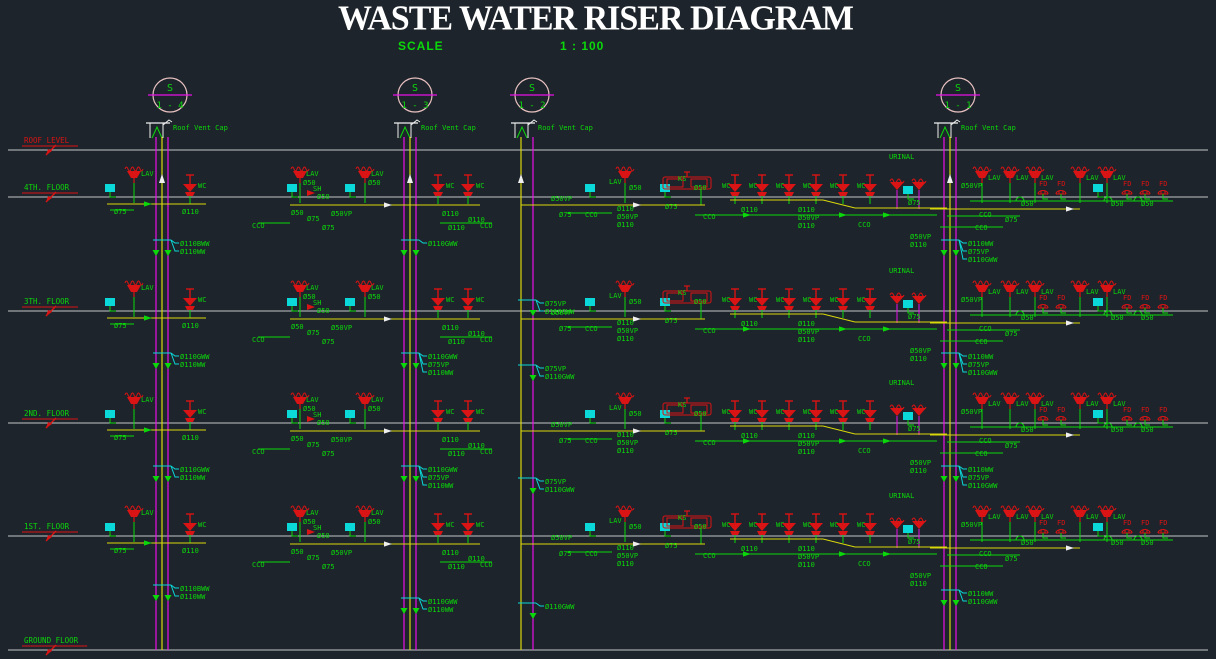 The image size is (1216, 659). What do you see at coordinates (311, 193) in the screenshot?
I see `shower-symbol` at bounding box center [311, 193].